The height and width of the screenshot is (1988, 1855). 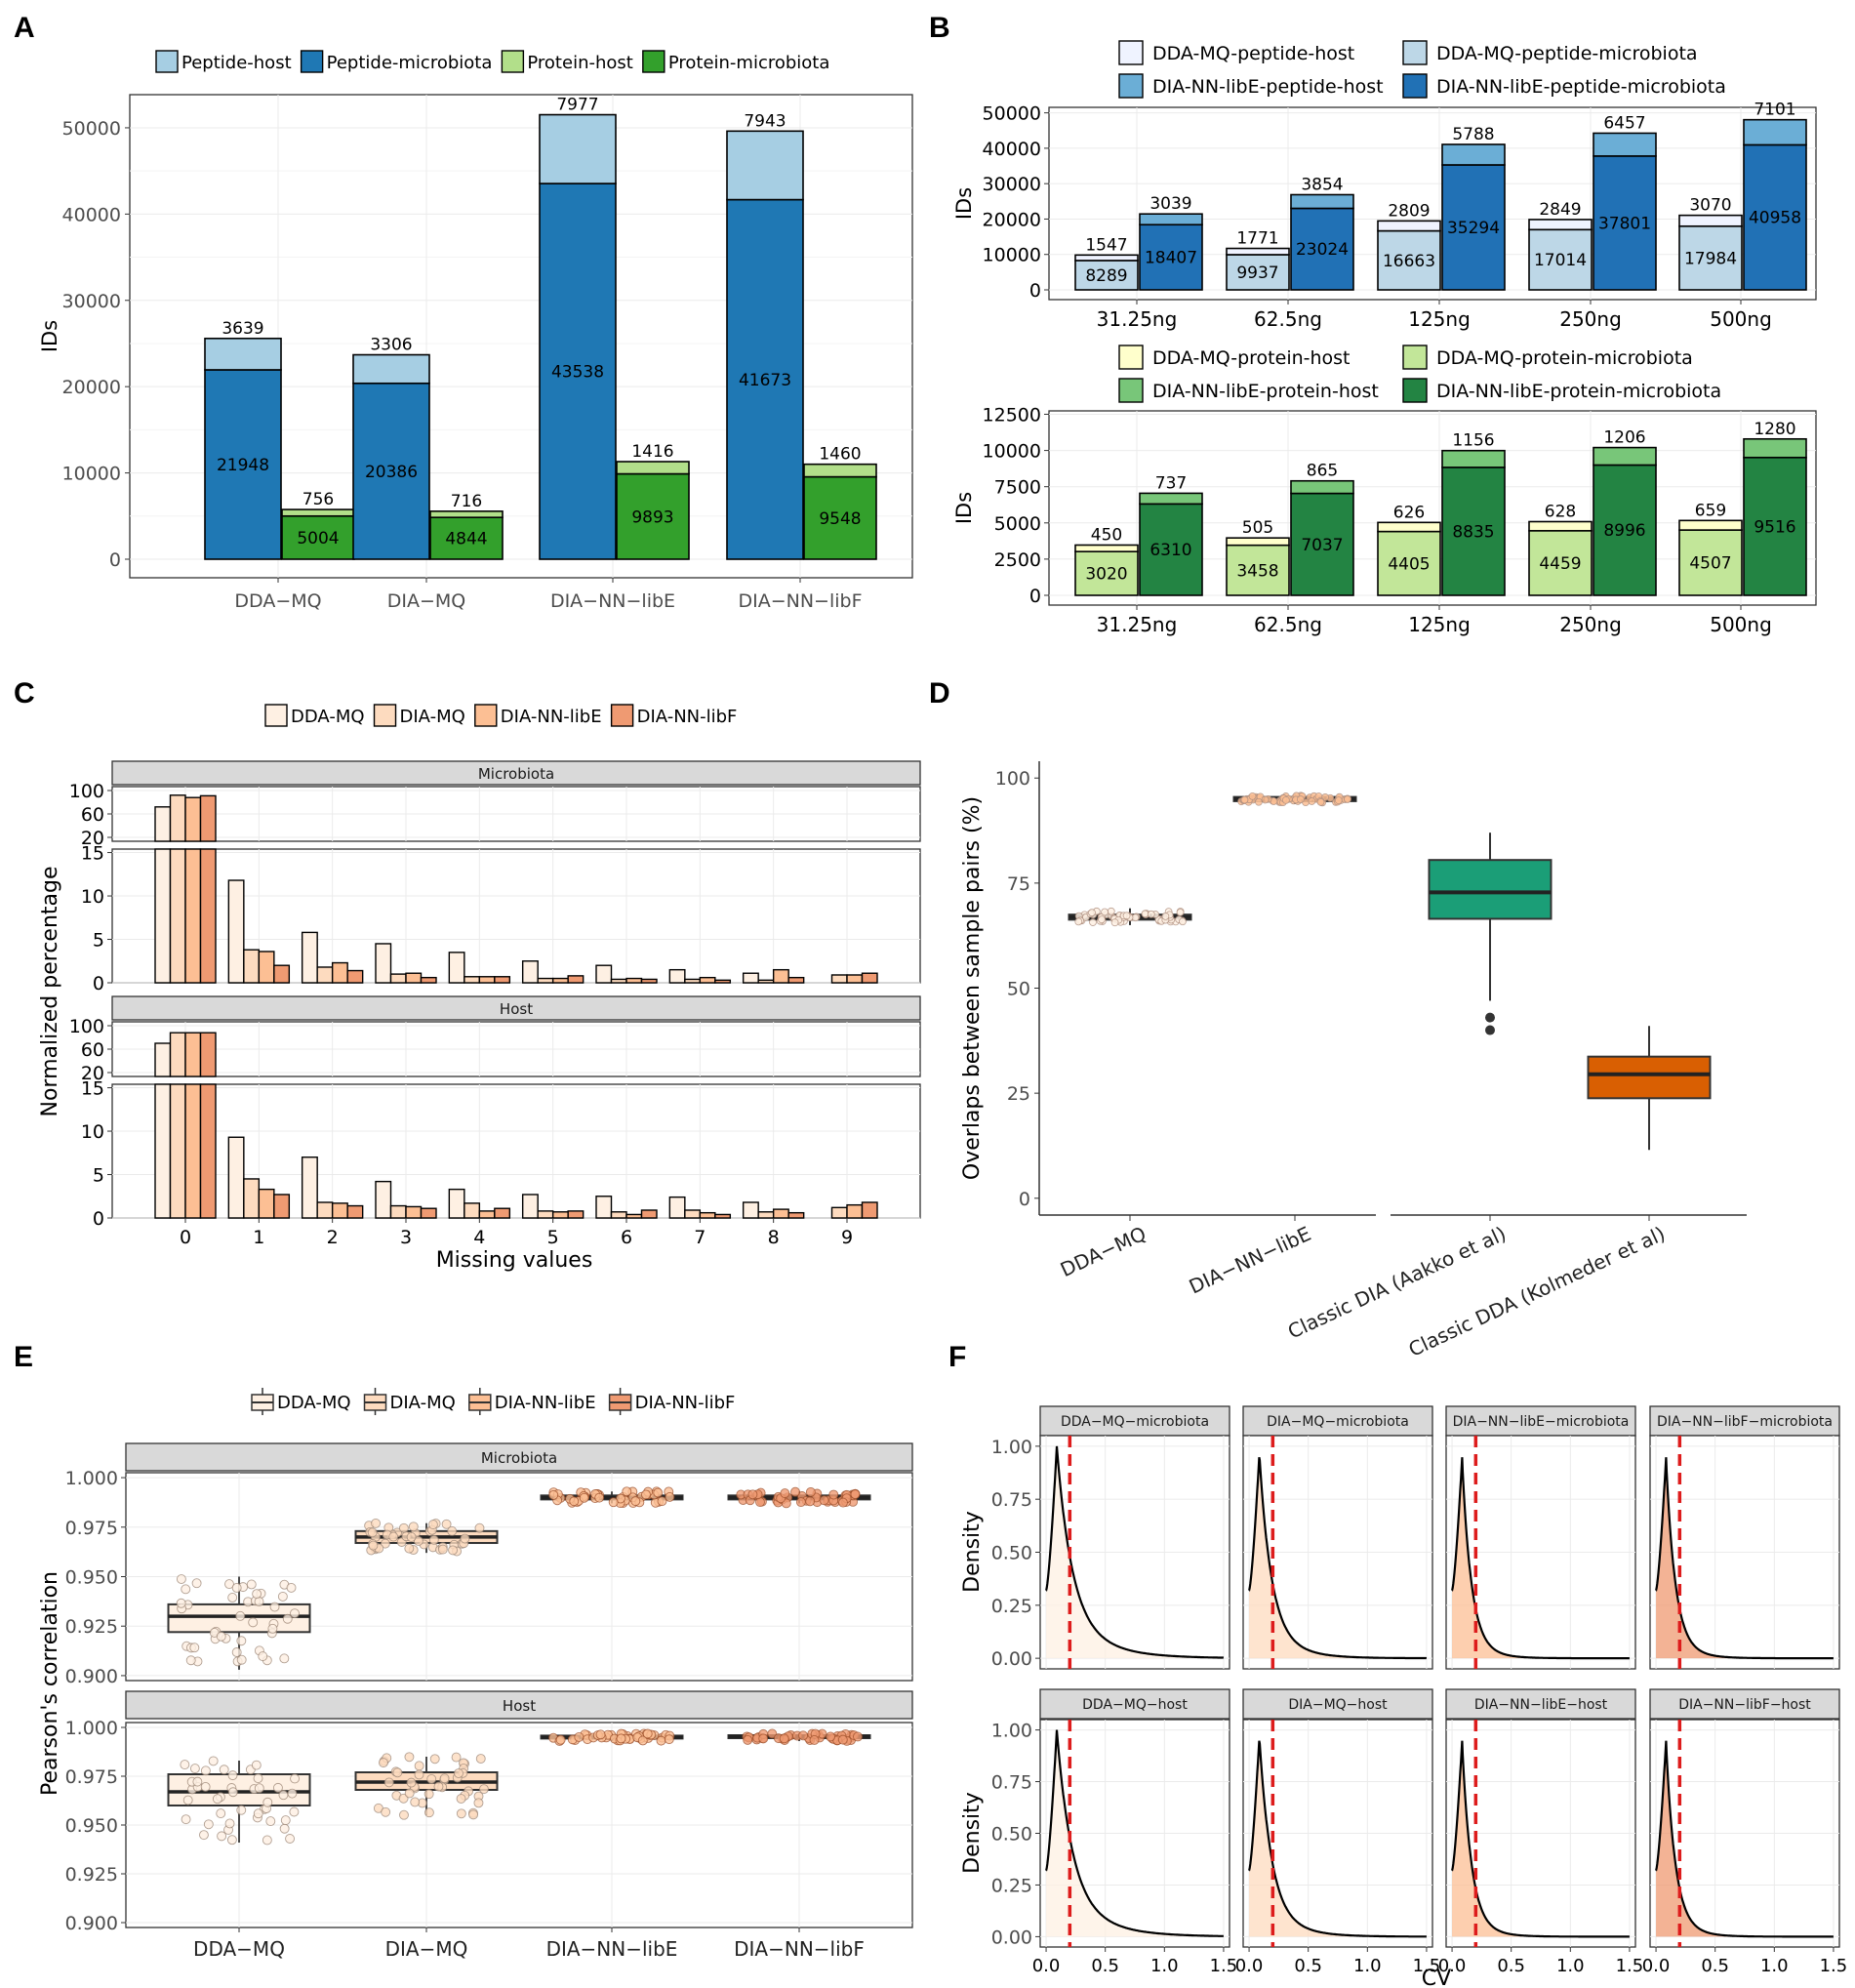 I want to click on data-label-peptide-host: 3639, so click(x=242, y=329).